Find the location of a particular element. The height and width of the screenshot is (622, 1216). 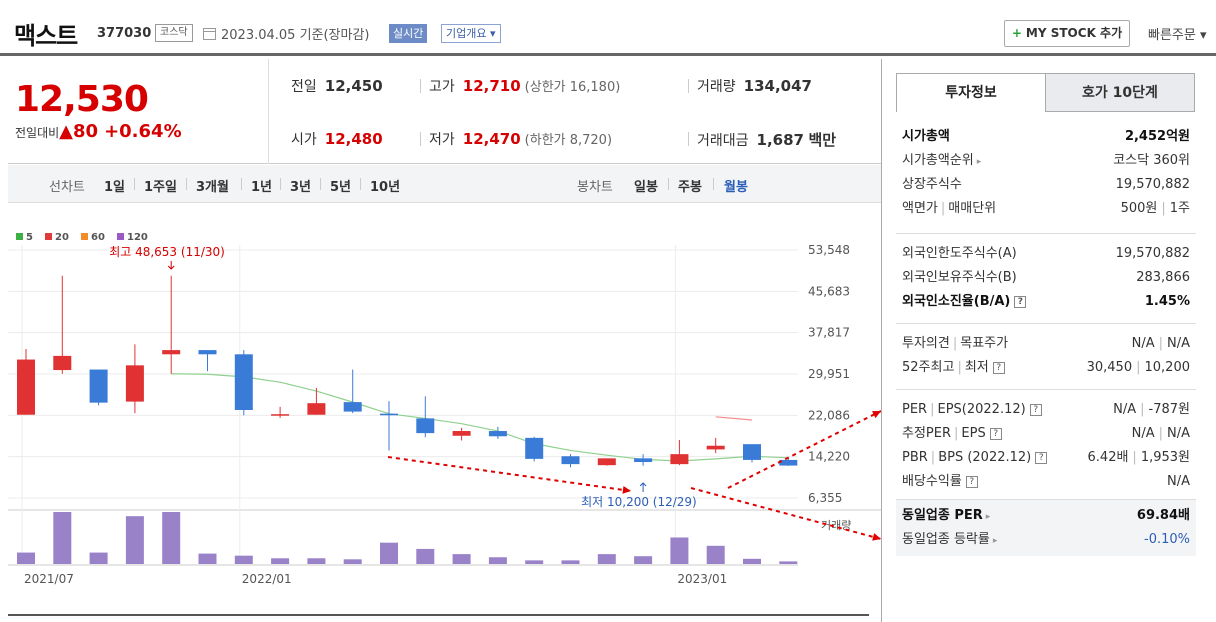

legend-label: 20 is located at coordinates (62, 237).